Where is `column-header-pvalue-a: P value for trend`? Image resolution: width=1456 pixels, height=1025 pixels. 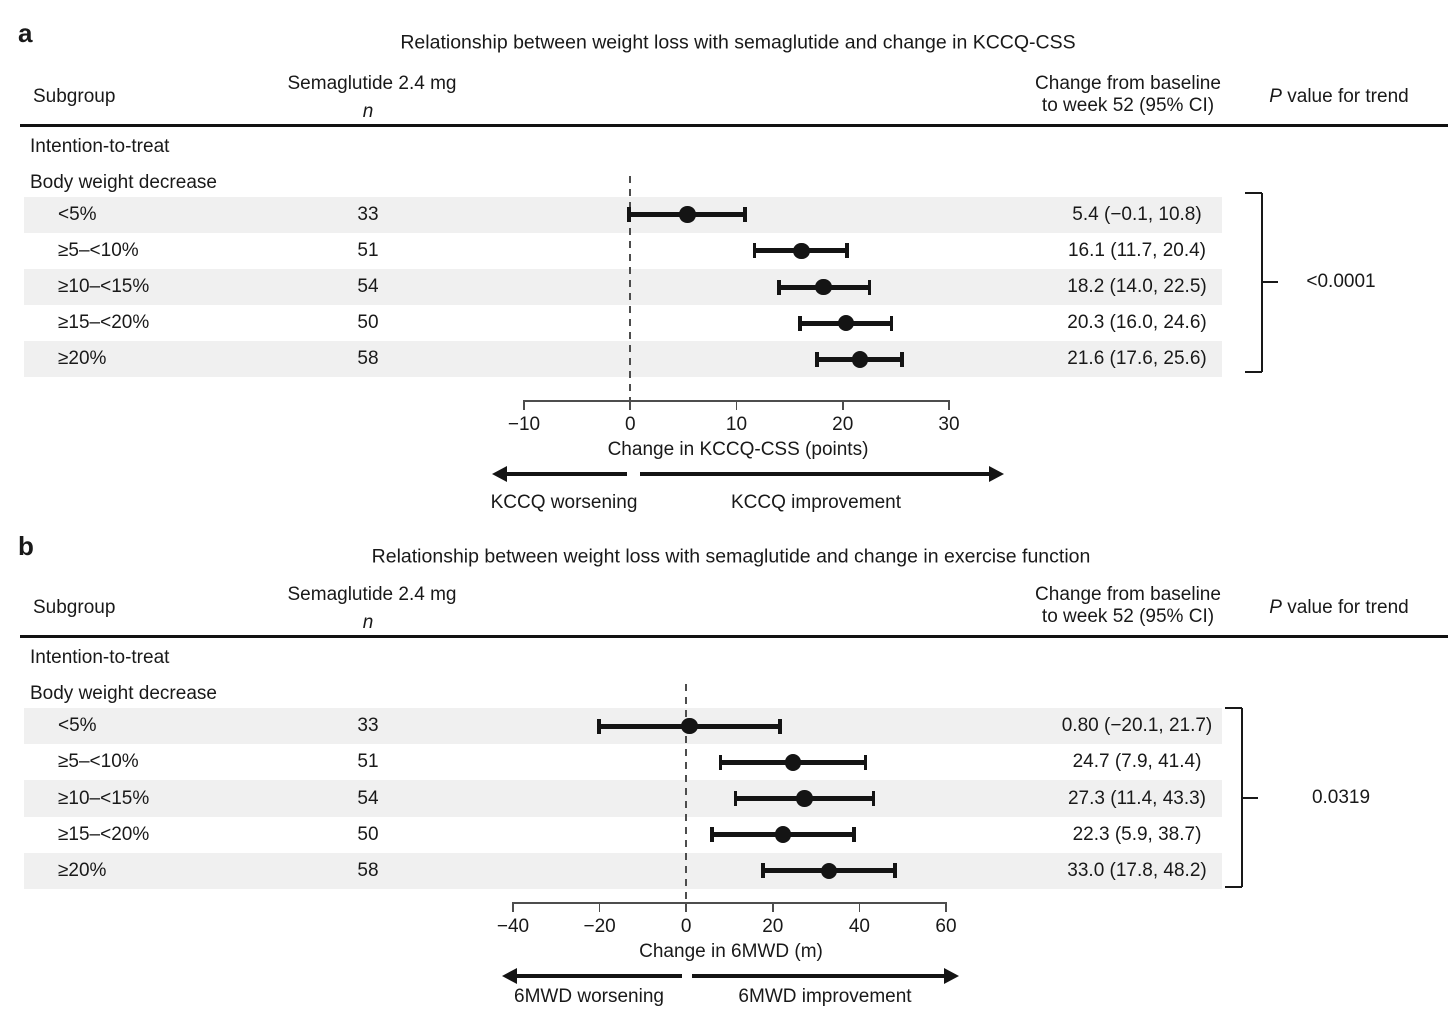 column-header-pvalue-a: P value for trend is located at coordinates (1338, 97).